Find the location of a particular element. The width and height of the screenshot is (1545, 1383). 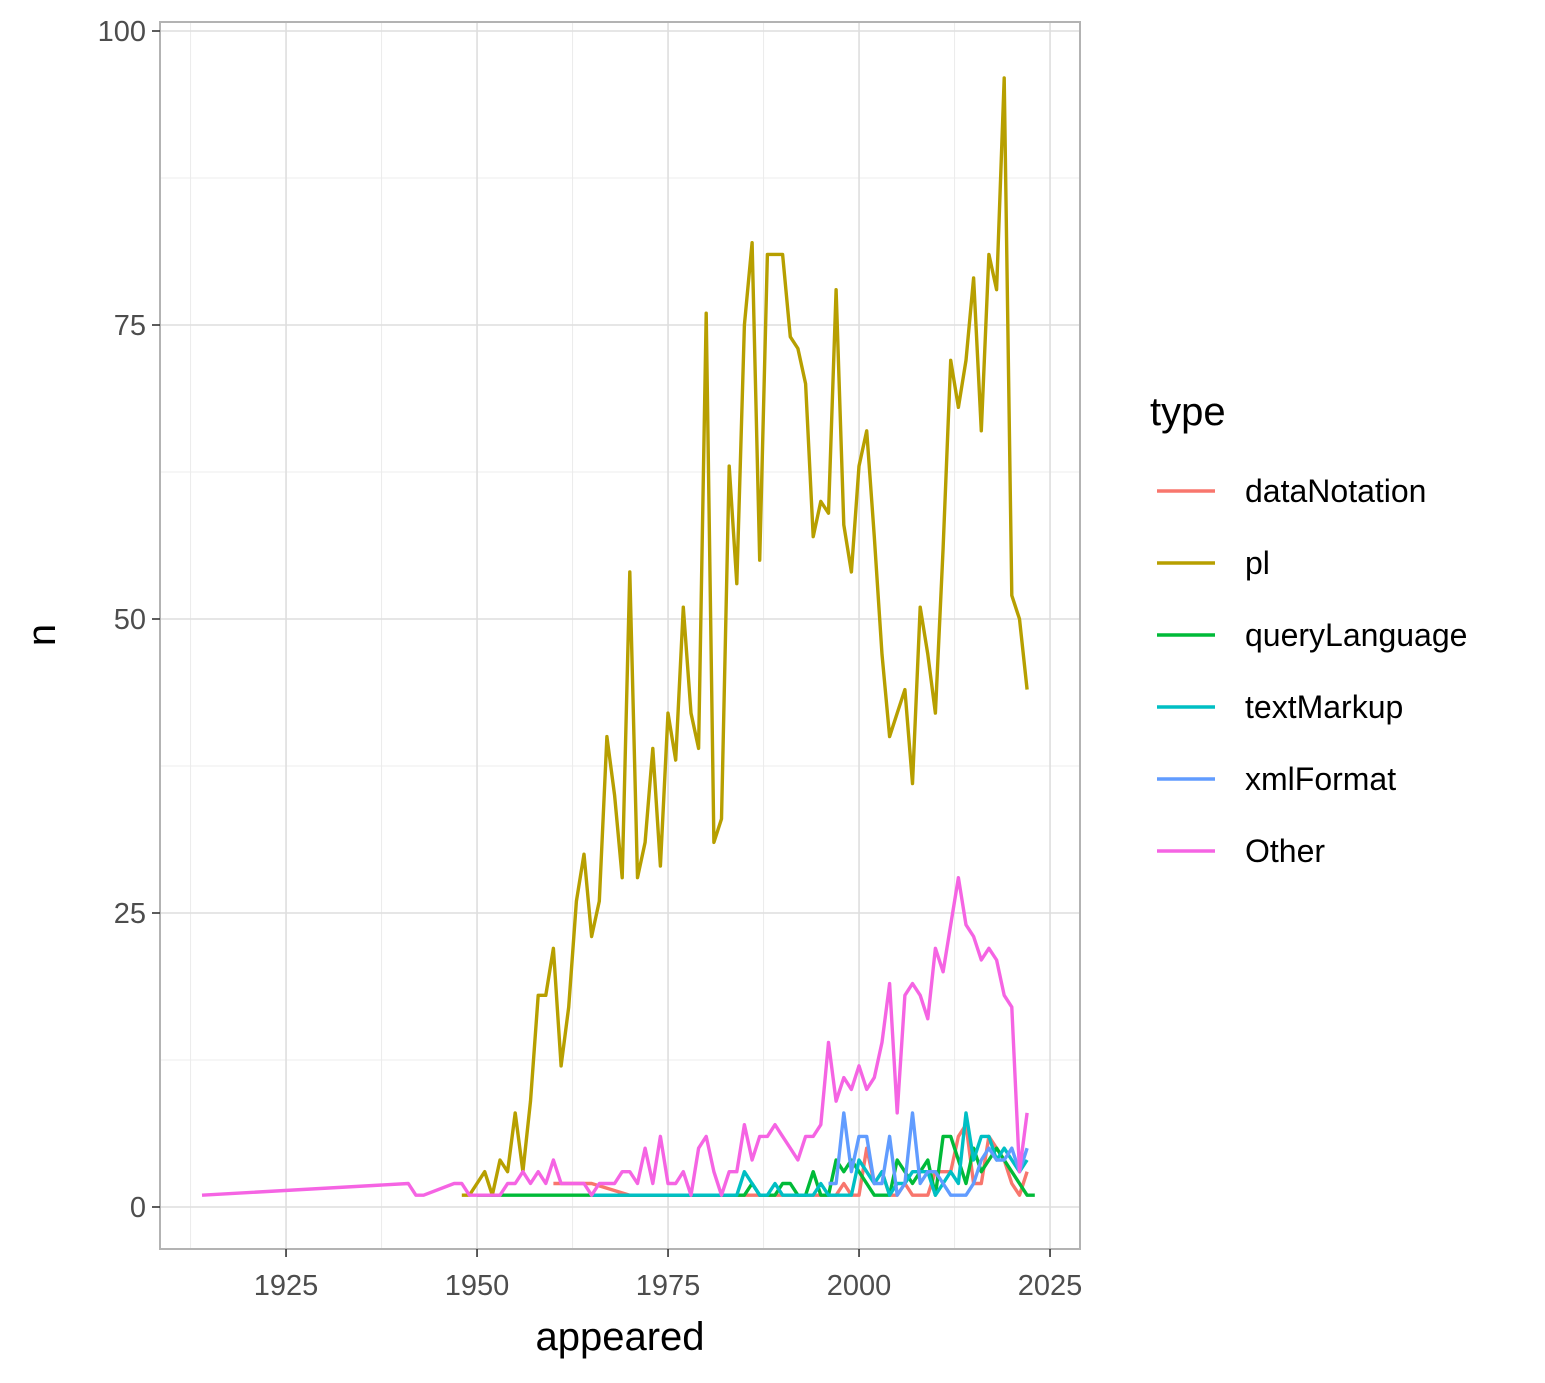

legend-item-xmlFormat: xmlFormat is located at coordinates (1276, 779).